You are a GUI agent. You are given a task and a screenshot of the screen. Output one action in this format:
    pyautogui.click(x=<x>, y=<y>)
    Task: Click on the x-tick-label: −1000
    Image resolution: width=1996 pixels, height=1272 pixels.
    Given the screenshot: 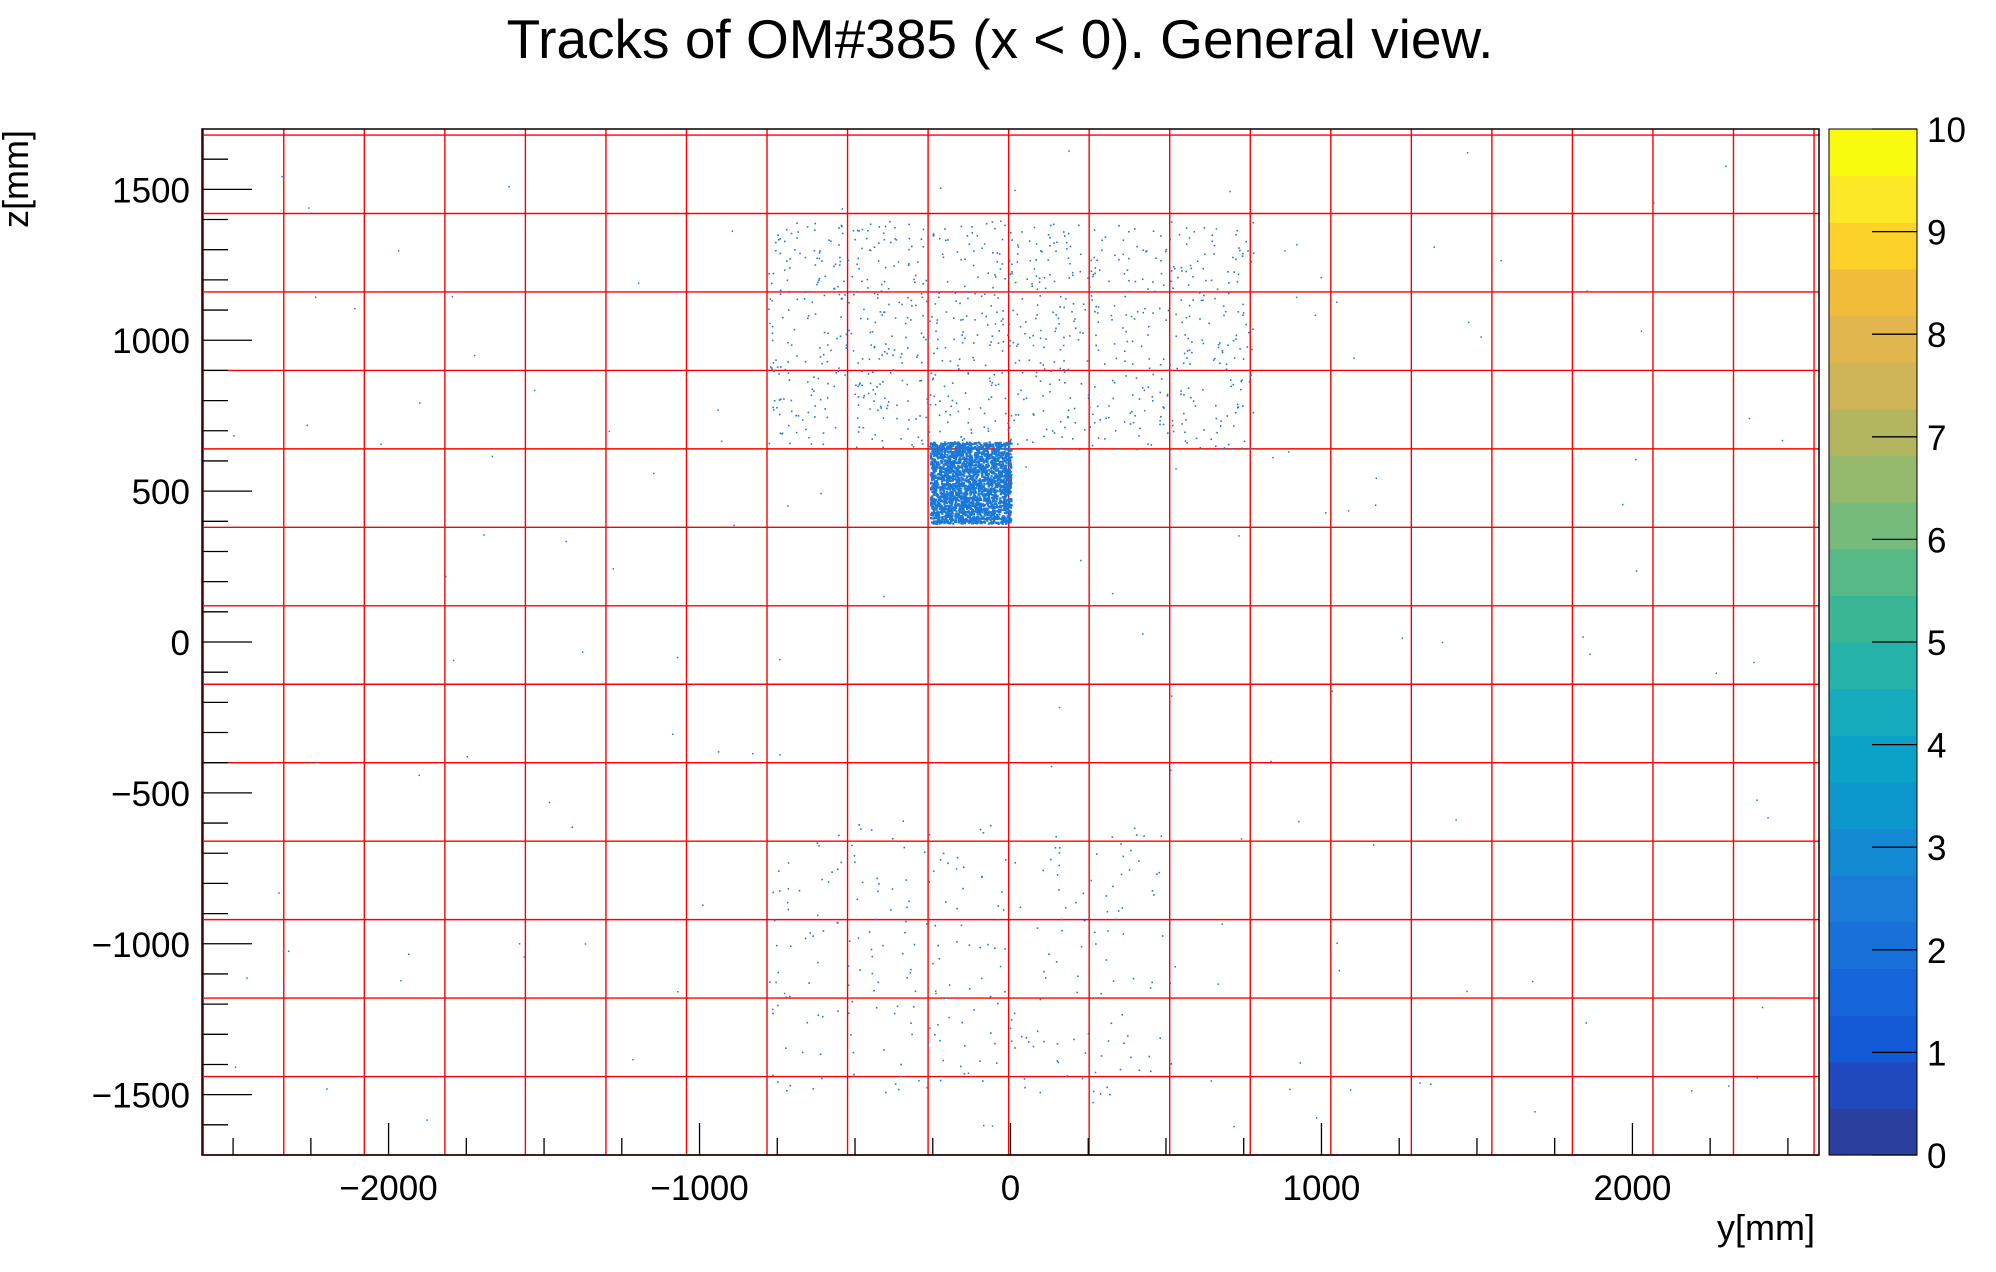 What is the action you would take?
    pyautogui.click(x=699, y=1188)
    